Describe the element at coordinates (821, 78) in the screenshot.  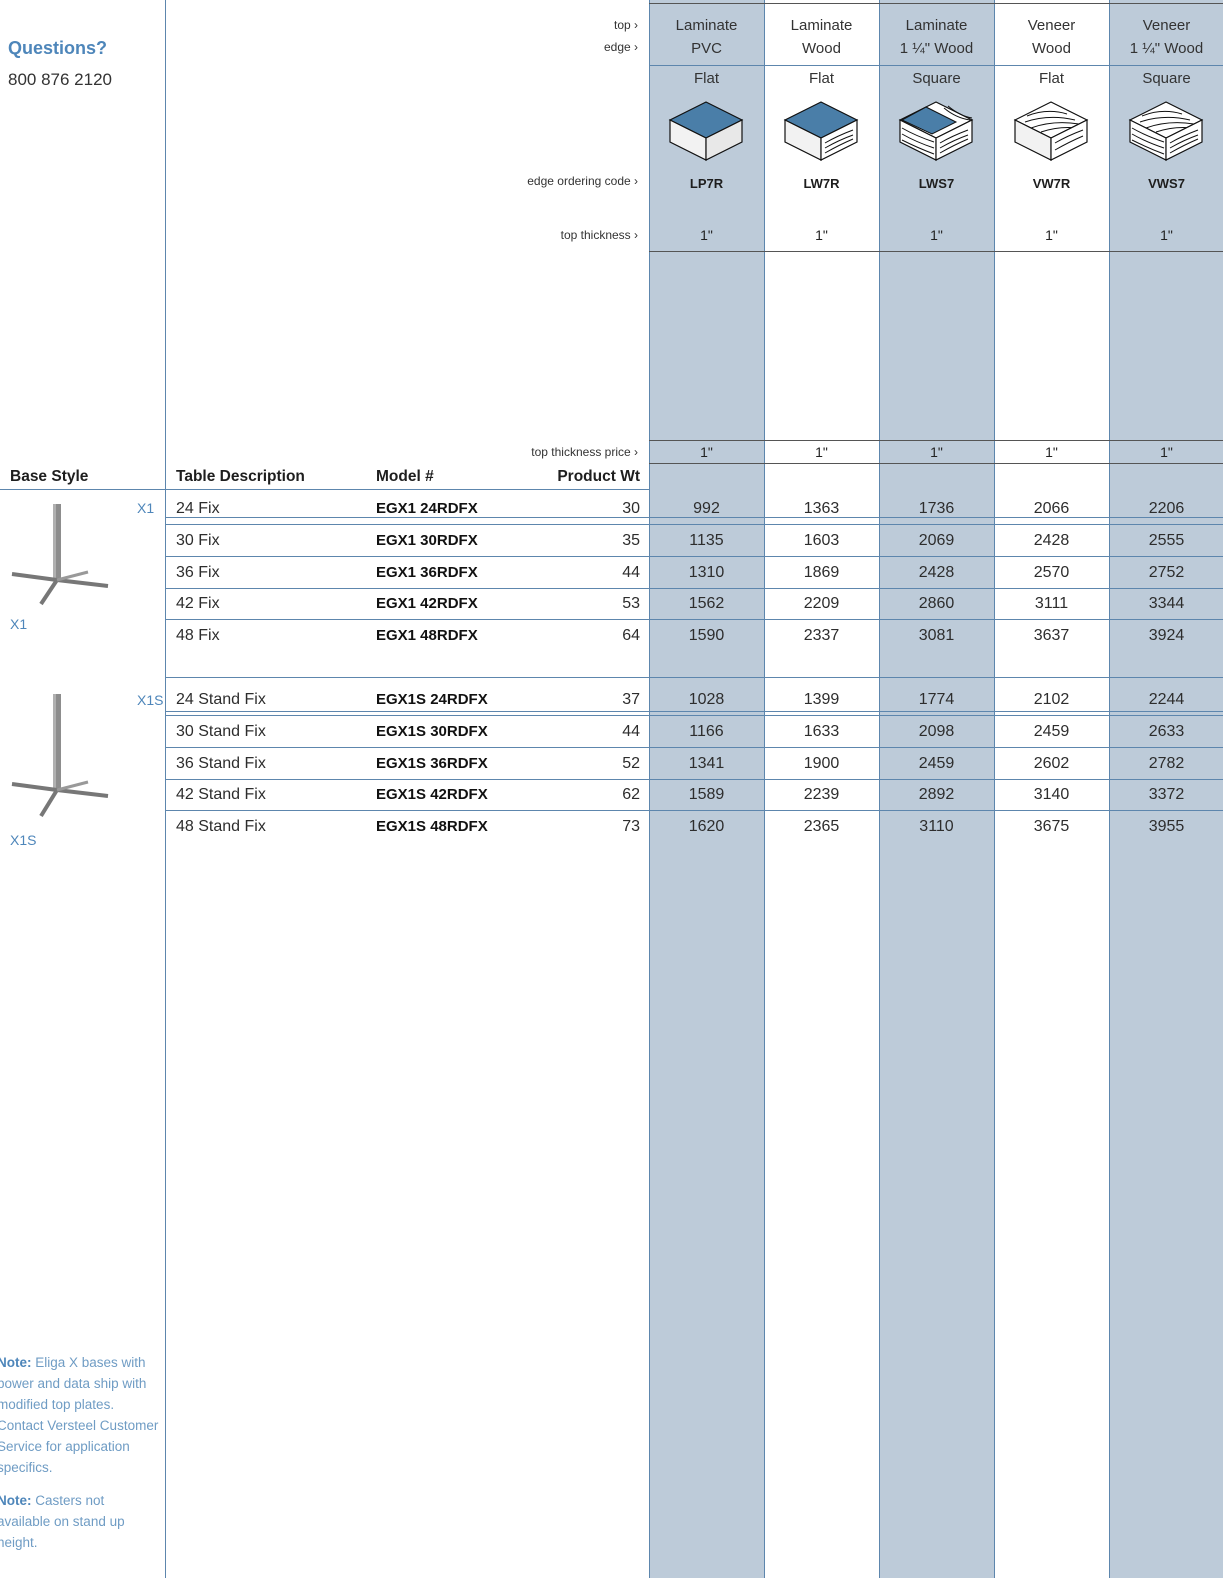
I see `col2-profile: Flat` at that location.